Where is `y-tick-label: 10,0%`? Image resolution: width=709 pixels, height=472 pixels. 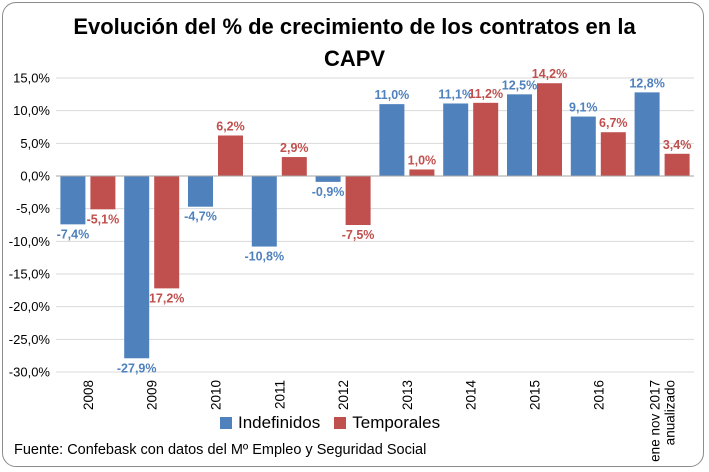 y-tick-label: 10,0% is located at coordinates (31, 110).